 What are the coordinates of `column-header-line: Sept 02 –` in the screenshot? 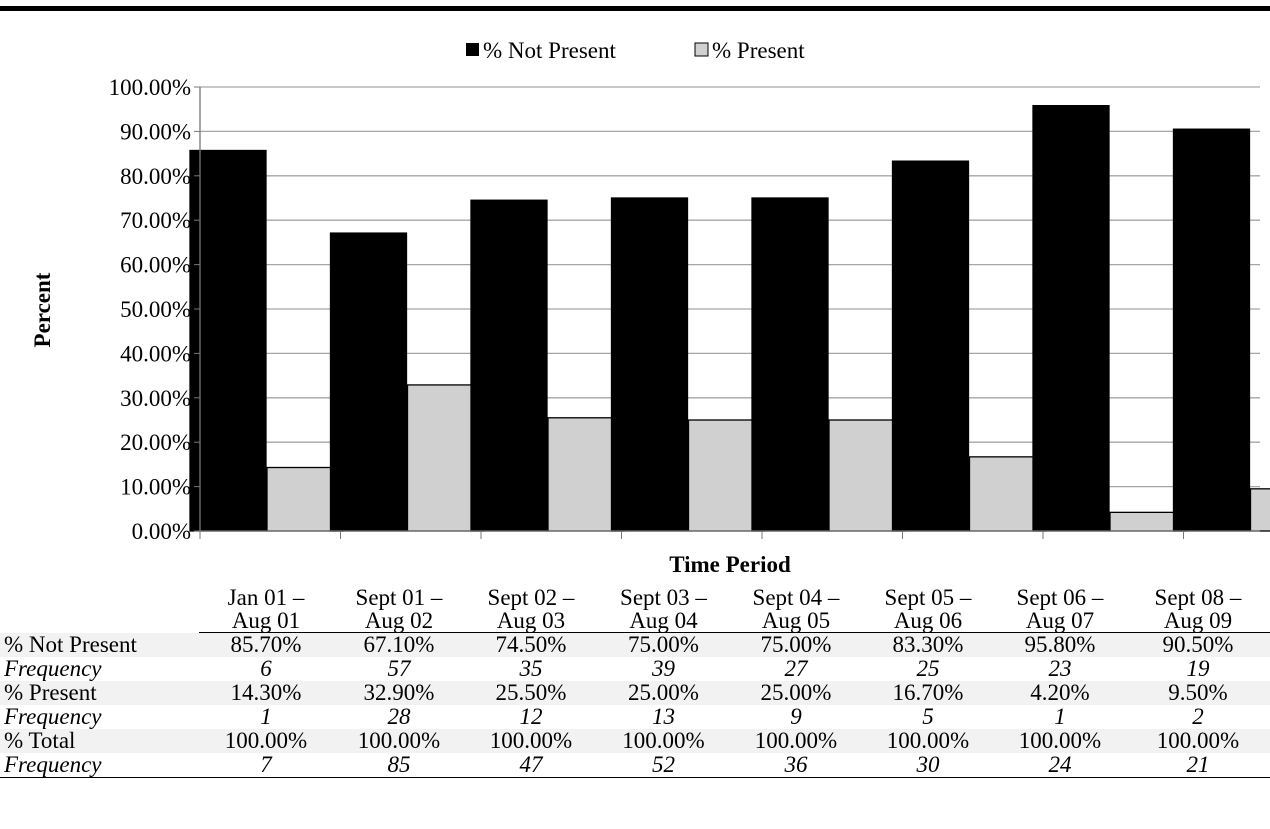 It's located at (531, 597).